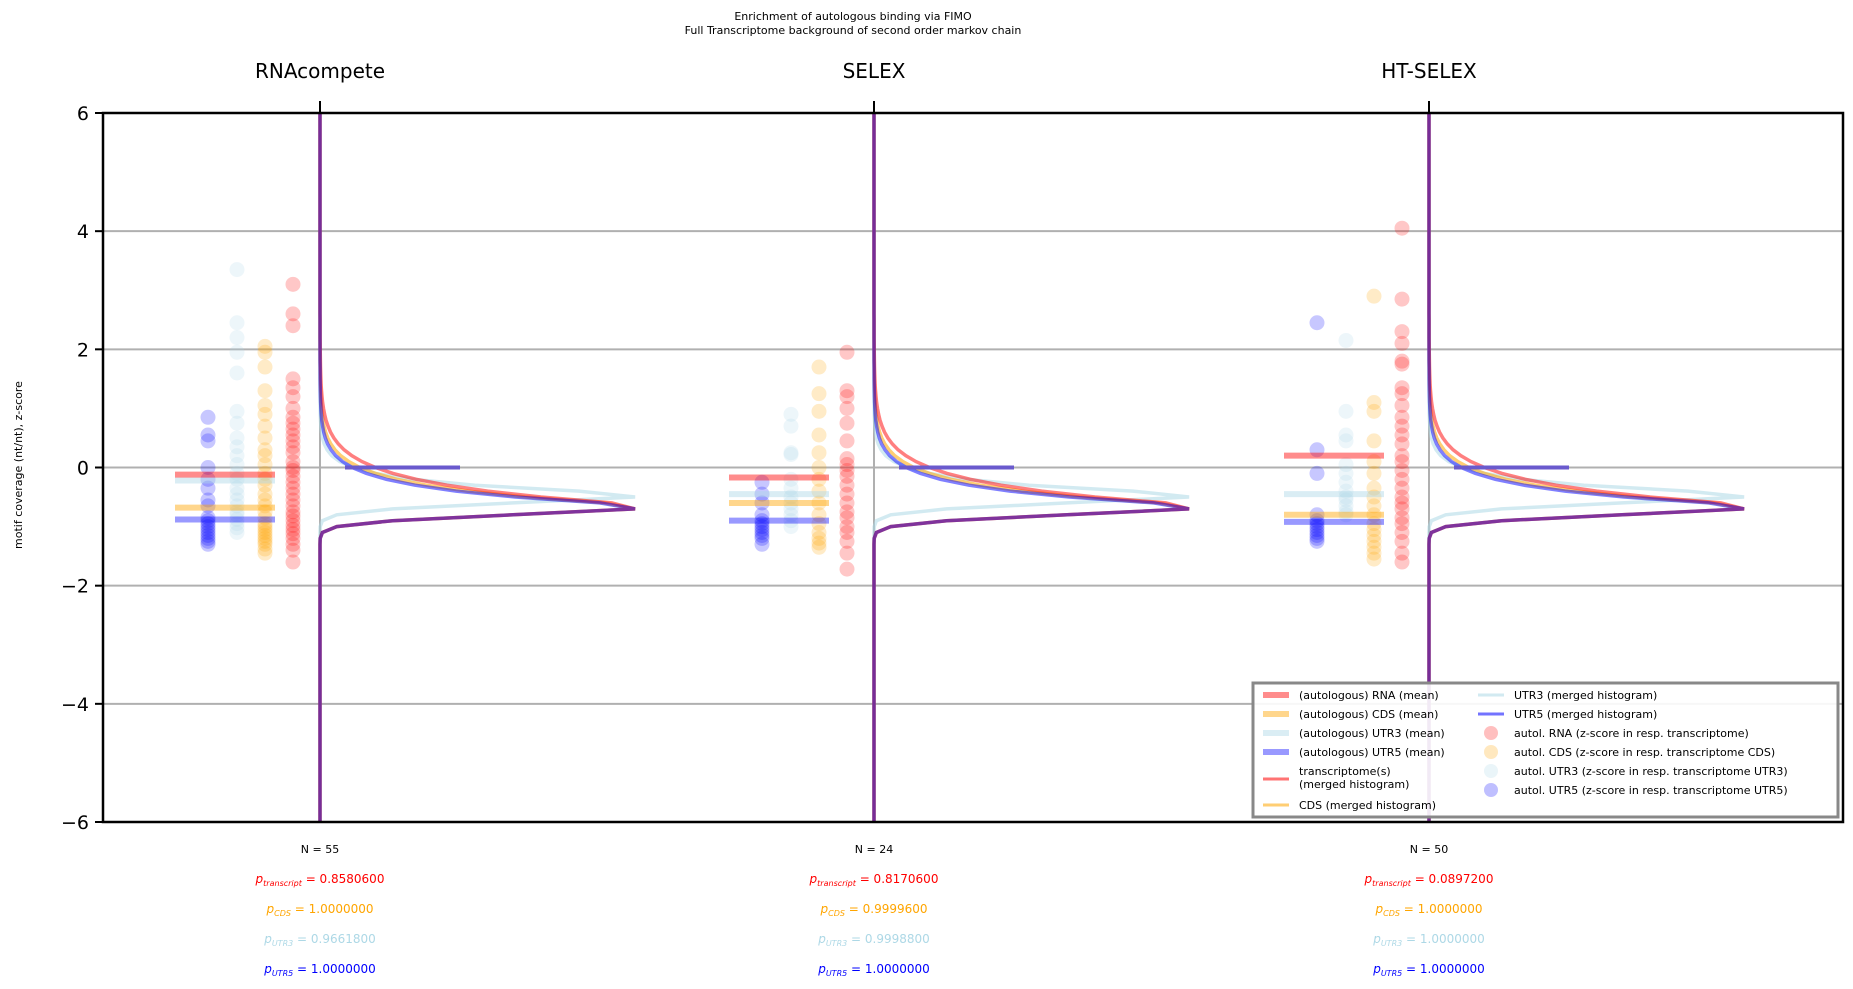  Describe the element at coordinates (1369, 695) in the screenshot. I see `legend-label: (autologous) RNA (mean)` at that location.